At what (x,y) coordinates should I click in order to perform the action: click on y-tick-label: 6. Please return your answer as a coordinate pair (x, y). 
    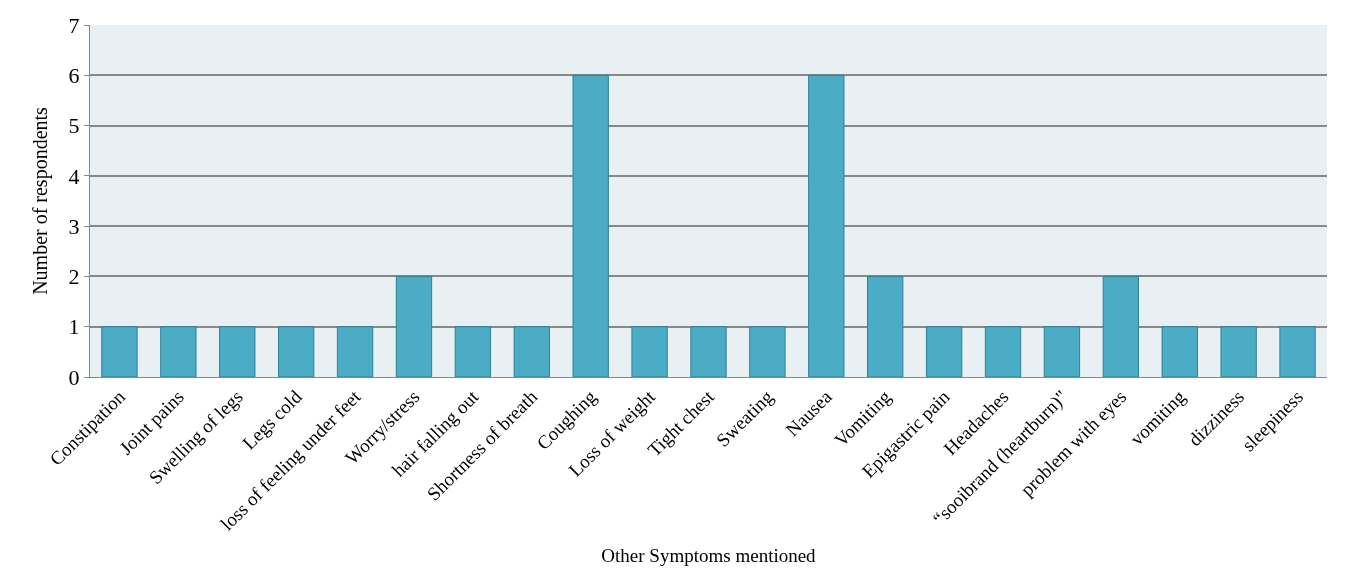
    Looking at the image, I should click on (74, 75).